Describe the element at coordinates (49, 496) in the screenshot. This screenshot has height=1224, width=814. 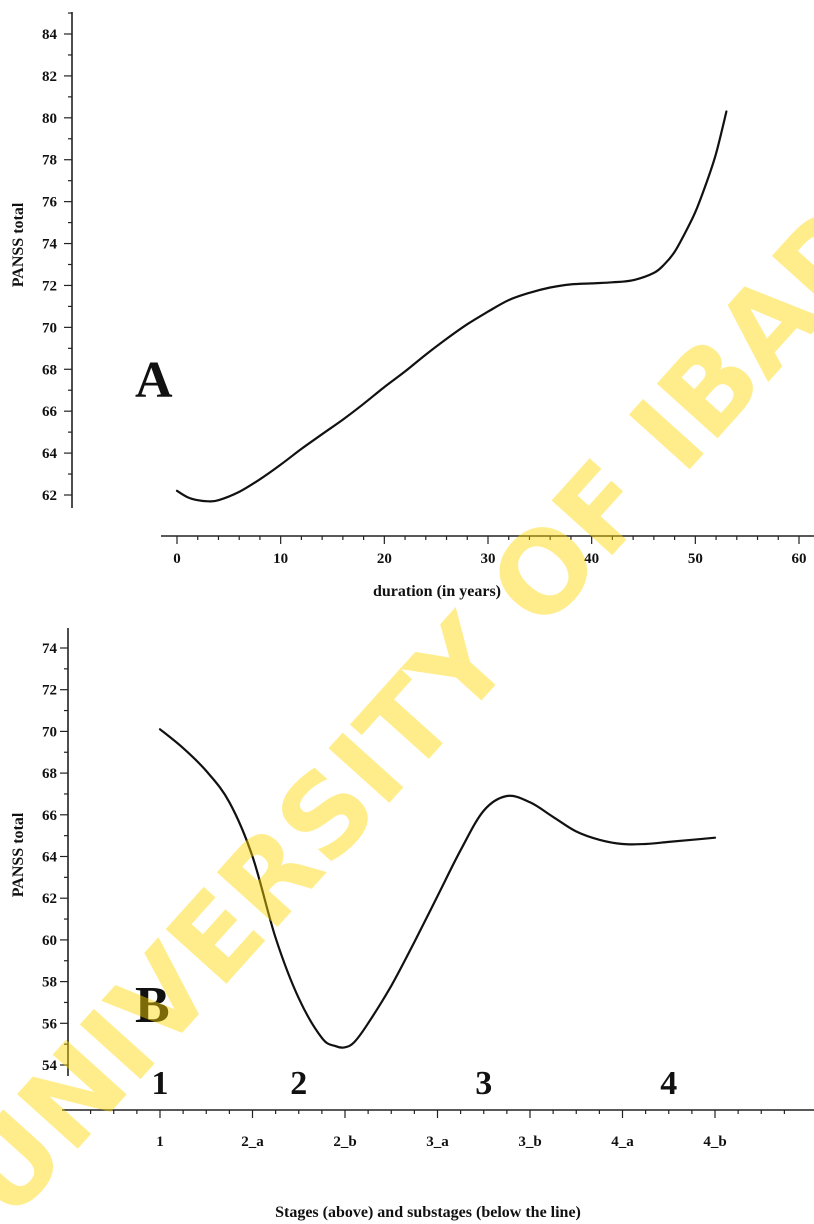
I see `a-y-tick-label: 62` at that location.